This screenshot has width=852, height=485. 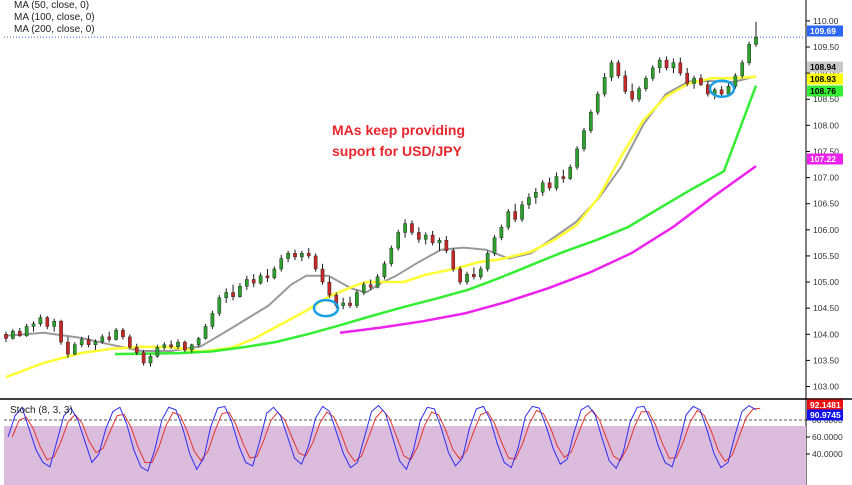 I want to click on price-tick-label: 103.50, so click(x=826, y=360).